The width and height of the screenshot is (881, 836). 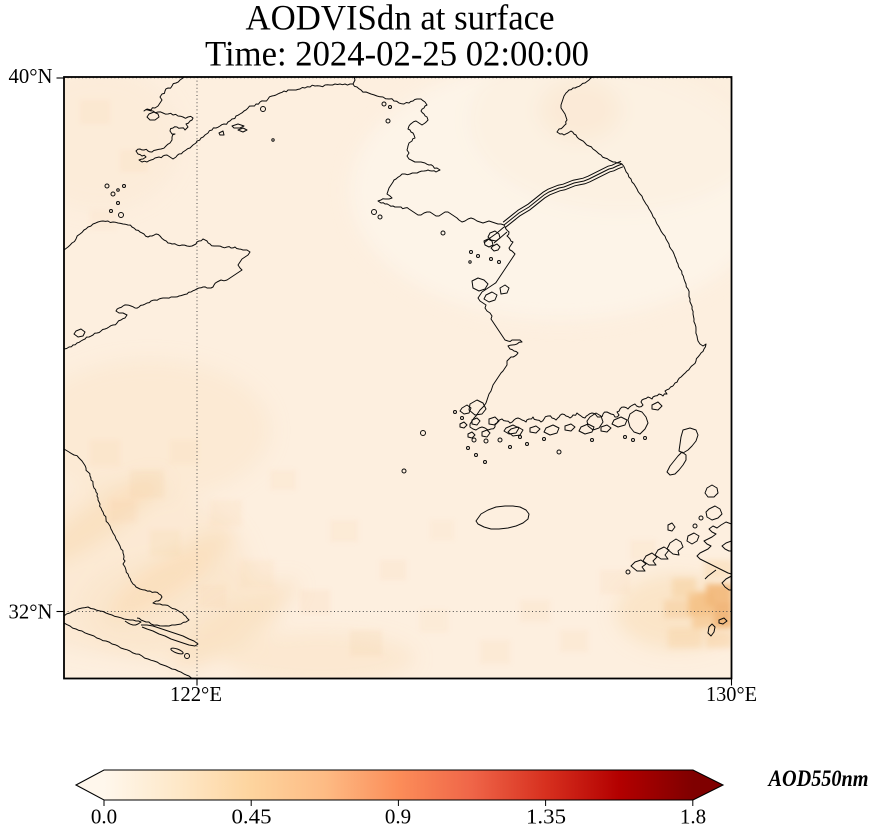 What do you see at coordinates (818, 778) in the screenshot?
I see `svg-text: AOD550nm` at bounding box center [818, 778].